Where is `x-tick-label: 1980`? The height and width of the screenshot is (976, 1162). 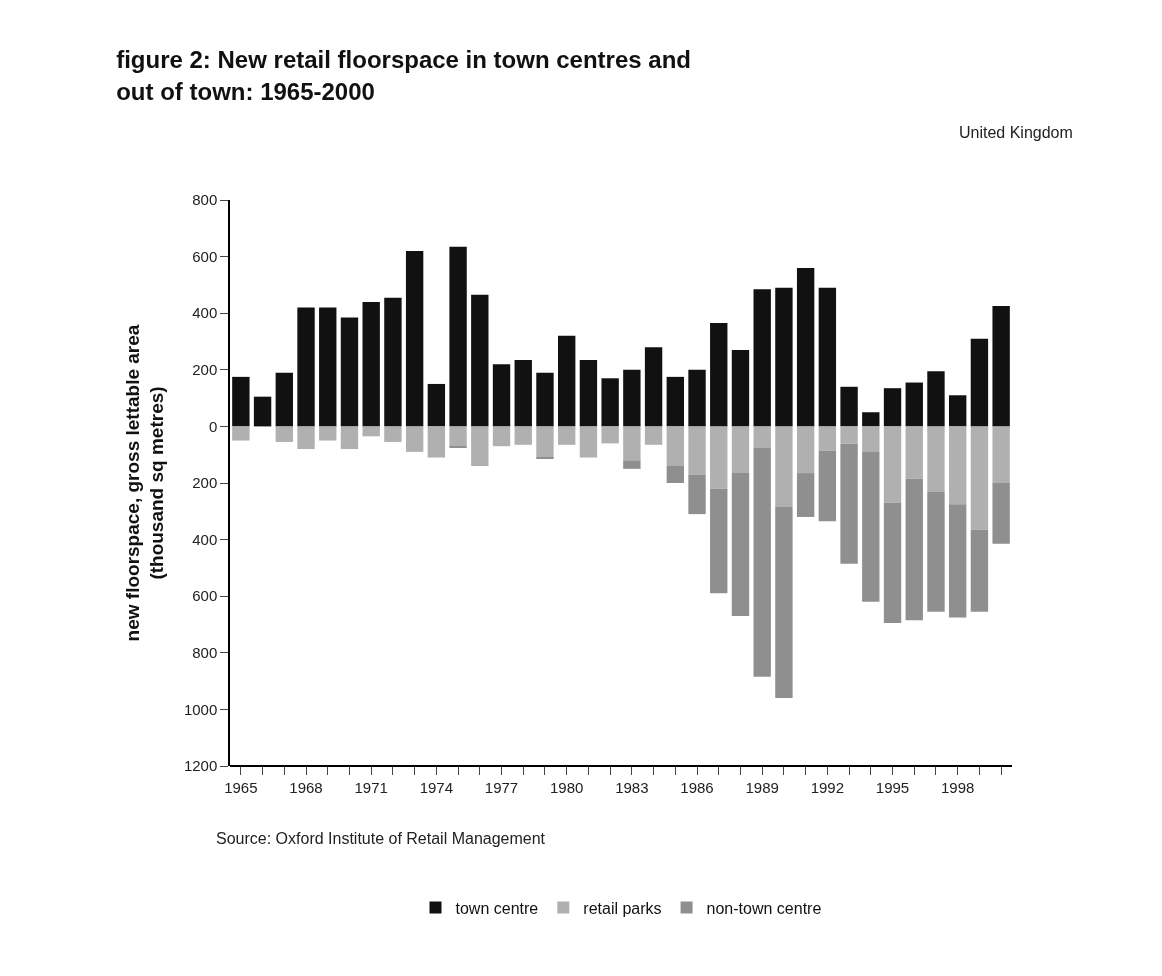
x-tick-label: 1980 is located at coordinates (567, 787).